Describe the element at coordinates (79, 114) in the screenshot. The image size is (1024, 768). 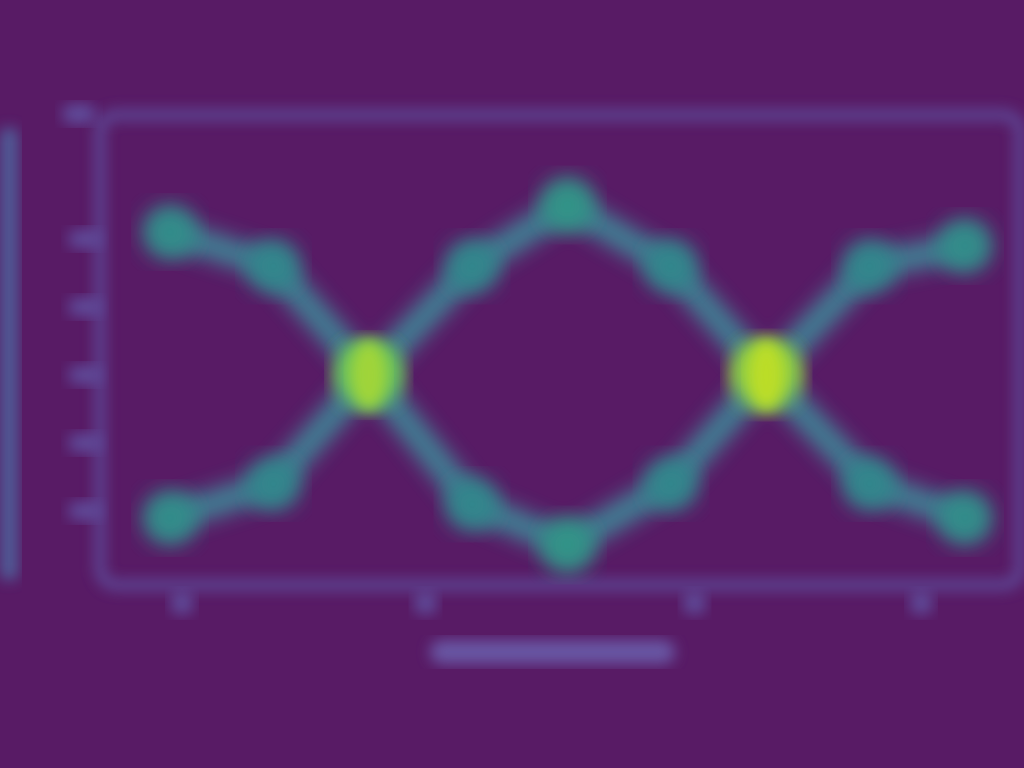
I see `top-left-cap` at that location.